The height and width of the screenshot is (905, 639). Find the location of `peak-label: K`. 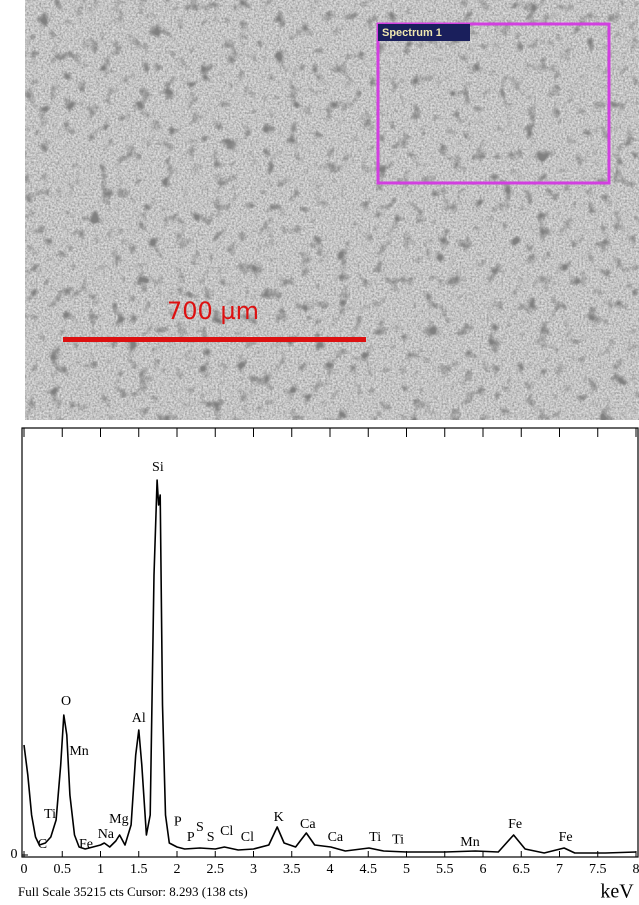

peak-label: K is located at coordinates (279, 817).